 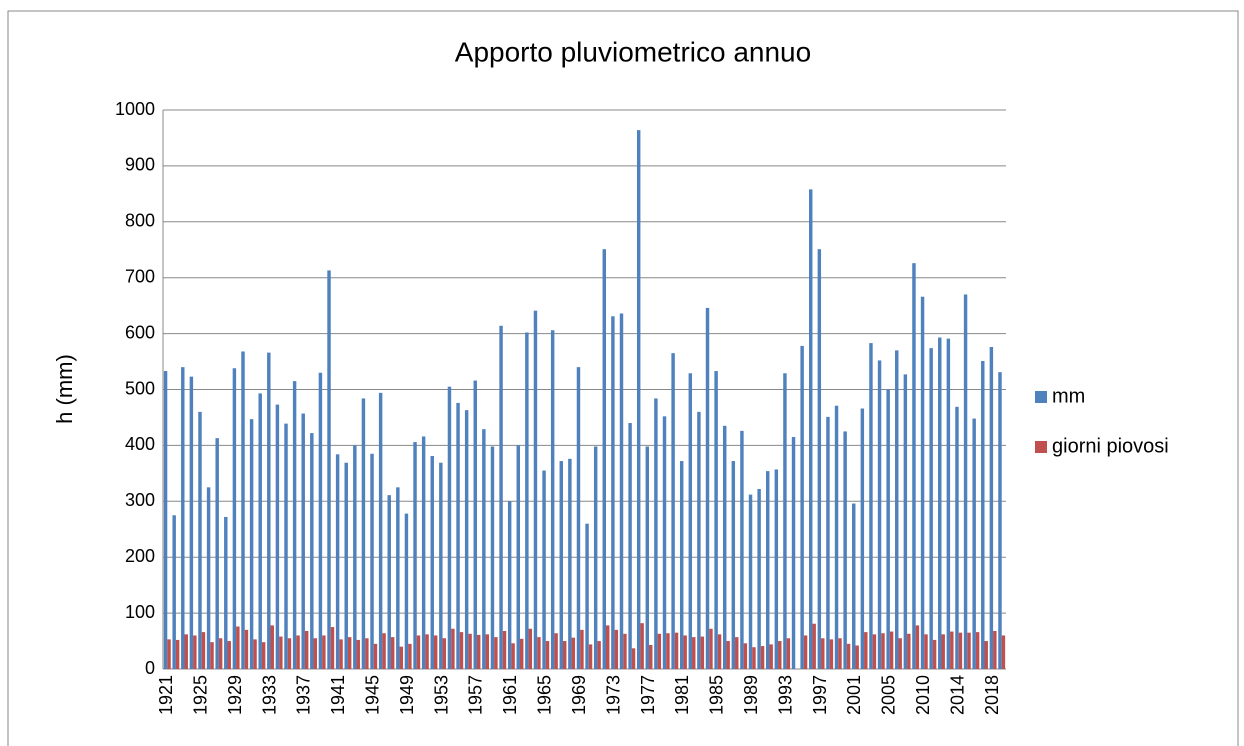 I want to click on legend-label: giorni piovosi, so click(x=1110, y=446).